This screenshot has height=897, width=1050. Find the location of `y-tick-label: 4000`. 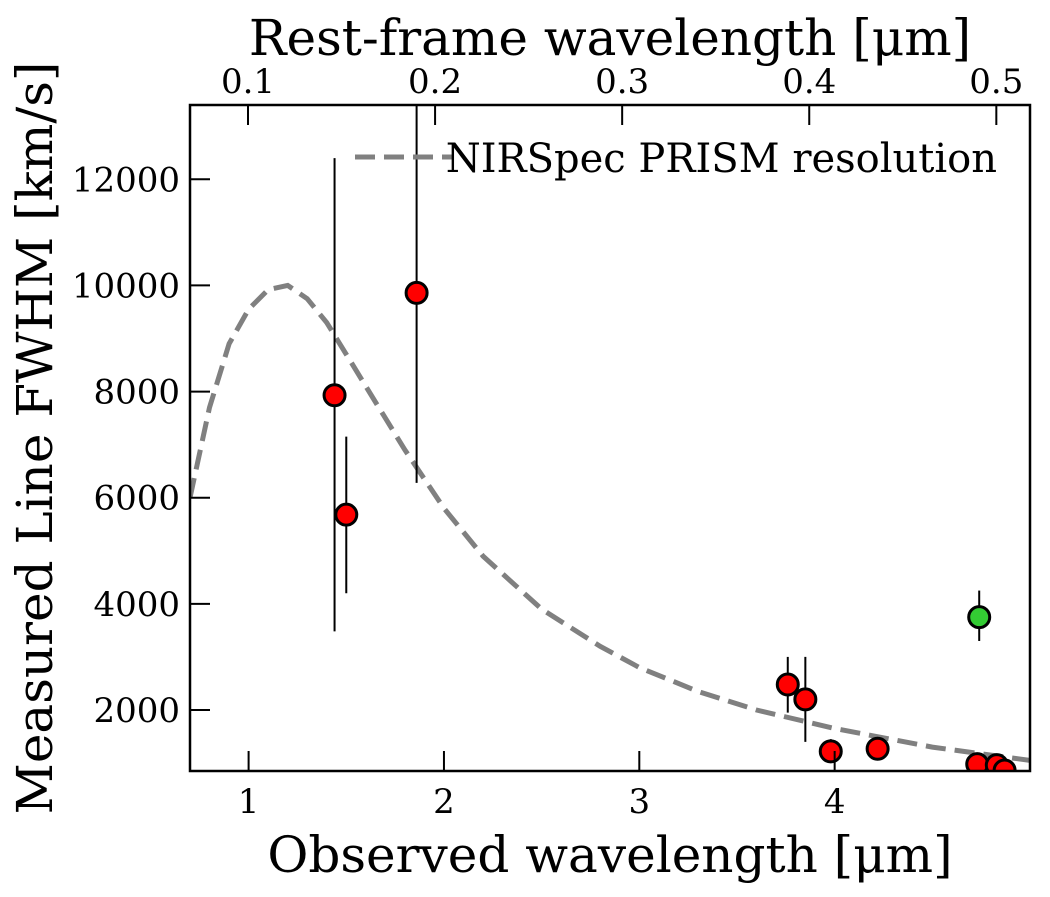

y-tick-label: 4000 is located at coordinates (136, 605).